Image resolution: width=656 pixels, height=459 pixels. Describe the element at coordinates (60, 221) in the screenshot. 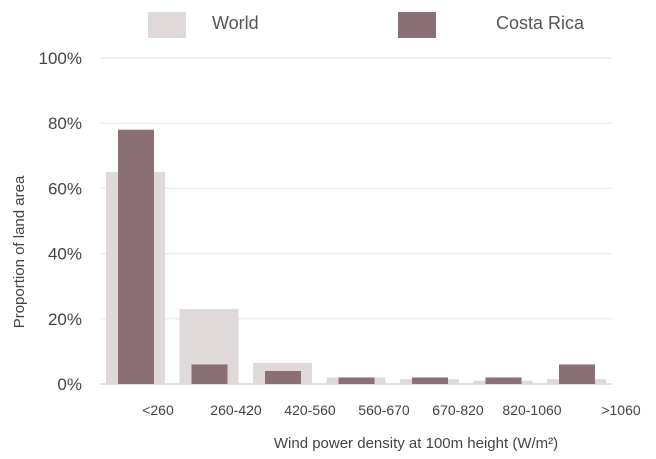

I see `y-axis-ticks: 0% 20% 40% 60% 80% 100%` at that location.